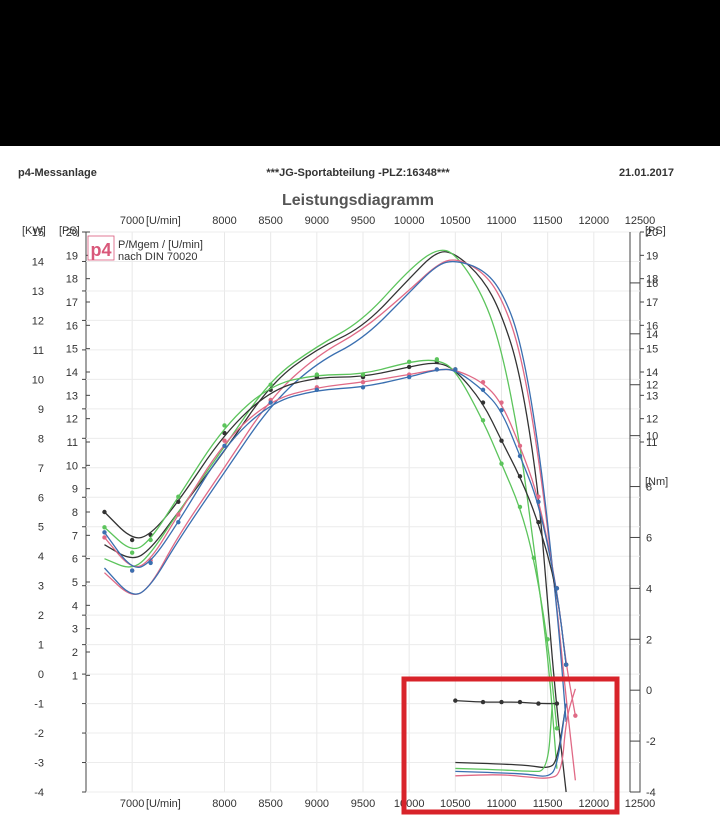 The width and height of the screenshot is (720, 824). Describe the element at coordinates (39, 793) in the screenshot. I see `kw-tick-label: -4` at that location.